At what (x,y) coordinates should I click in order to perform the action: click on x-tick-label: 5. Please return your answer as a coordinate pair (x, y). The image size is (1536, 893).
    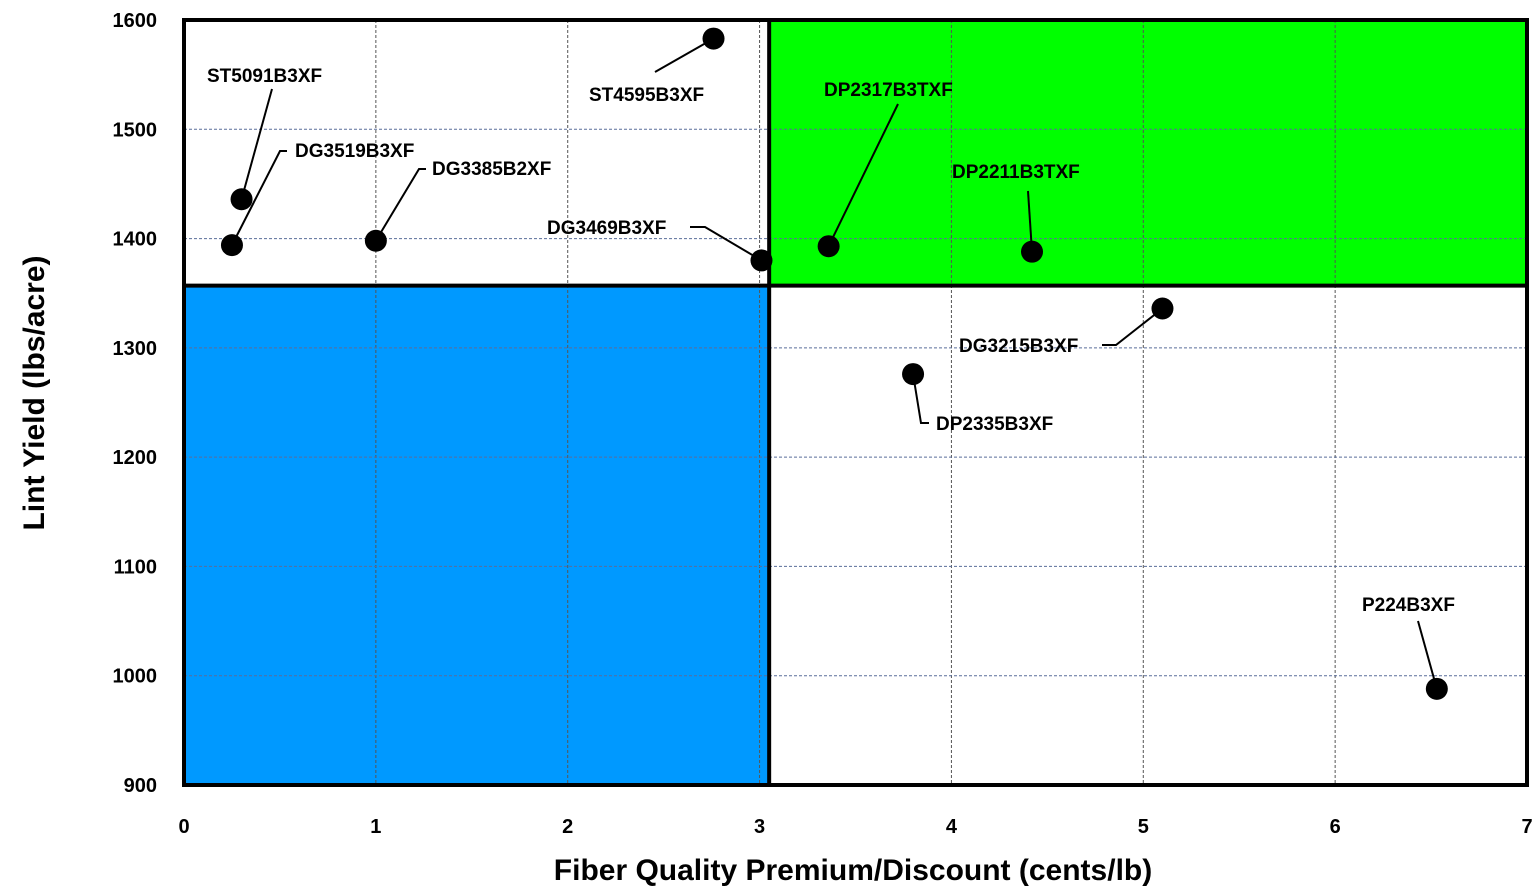
    Looking at the image, I should click on (1143, 827).